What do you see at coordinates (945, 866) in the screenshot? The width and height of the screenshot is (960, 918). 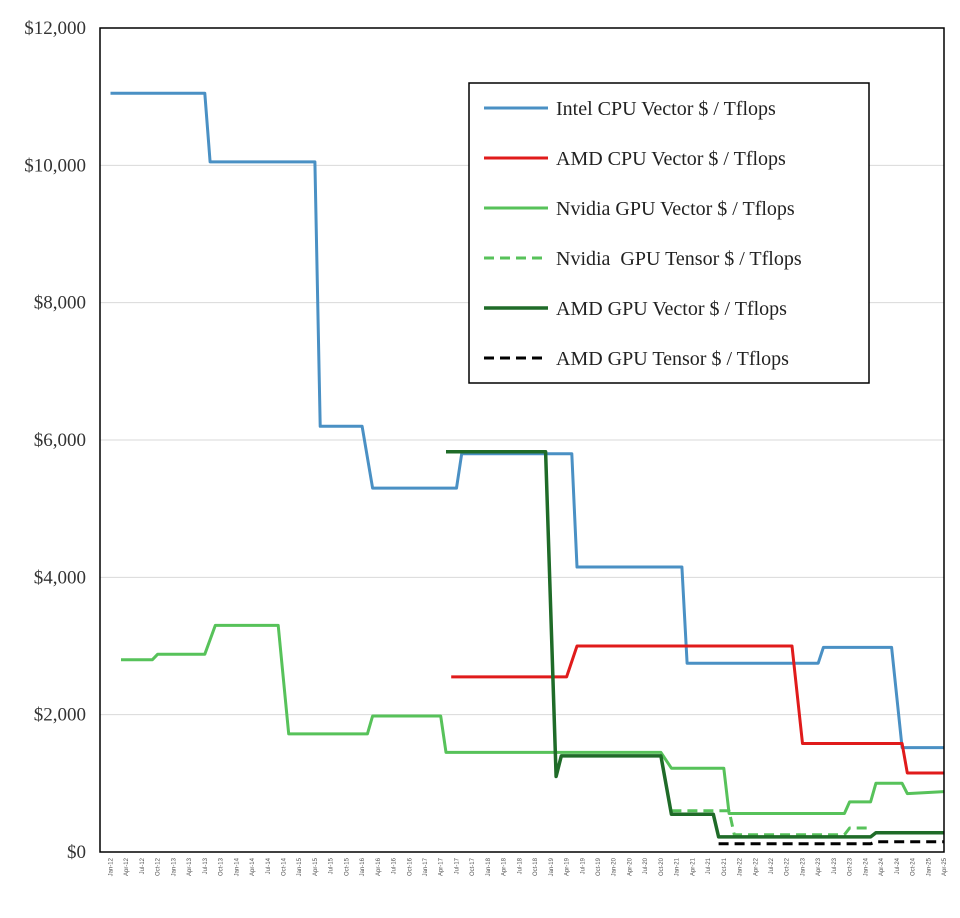 I see `x-tick-label: Apr-25` at bounding box center [945, 866].